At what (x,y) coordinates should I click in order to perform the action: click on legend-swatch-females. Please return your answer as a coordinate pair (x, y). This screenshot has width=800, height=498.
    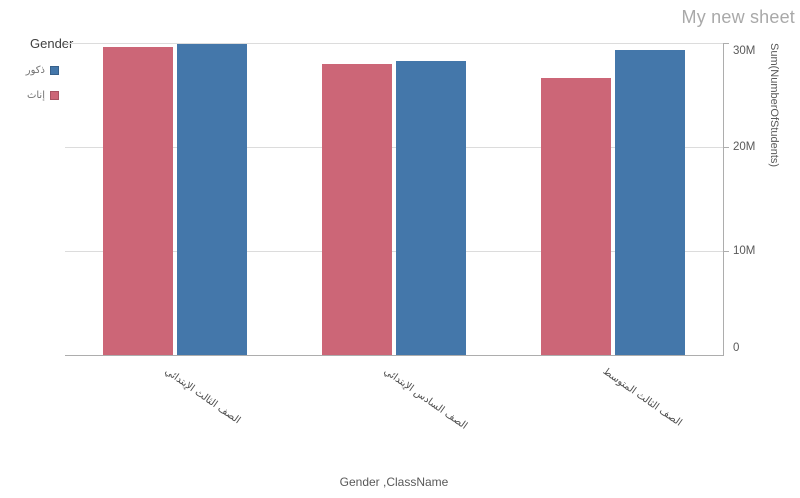
    Looking at the image, I should click on (54, 95).